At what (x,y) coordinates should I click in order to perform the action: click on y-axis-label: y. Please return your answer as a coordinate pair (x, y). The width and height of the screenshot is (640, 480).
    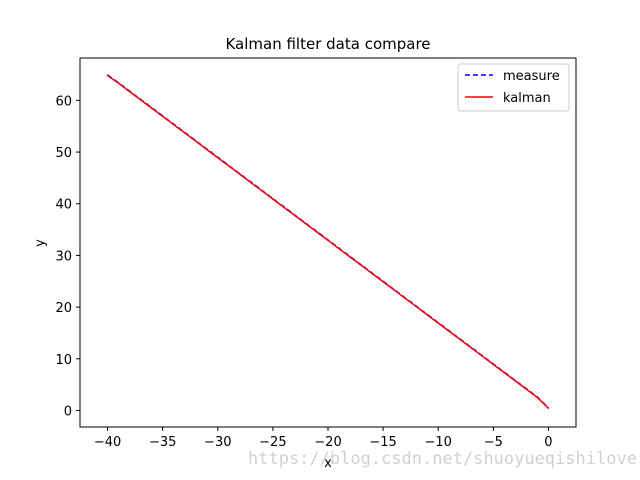
    Looking at the image, I should click on (40, 243).